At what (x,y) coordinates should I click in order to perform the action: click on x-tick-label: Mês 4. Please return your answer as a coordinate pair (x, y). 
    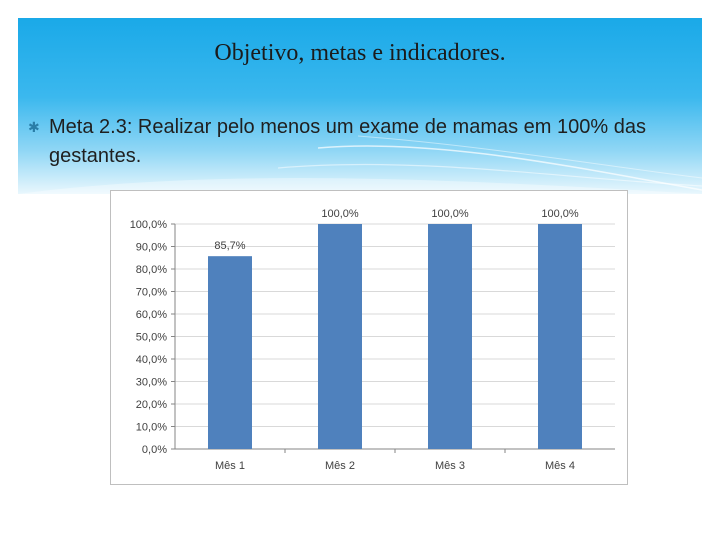
    Looking at the image, I should click on (560, 466).